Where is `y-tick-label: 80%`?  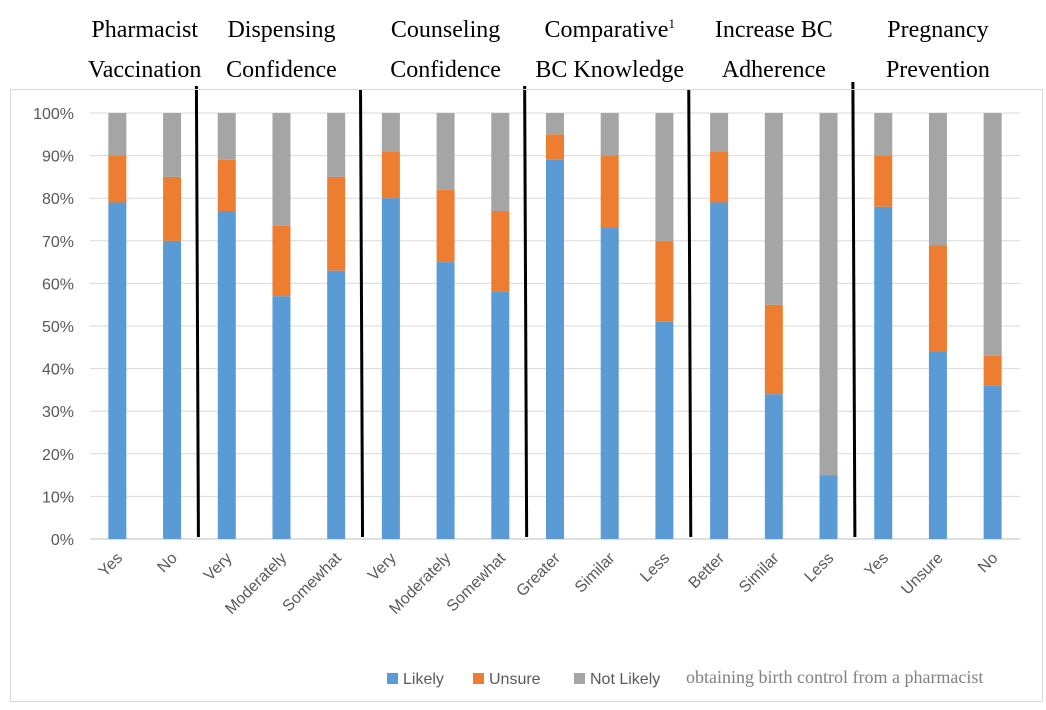
y-tick-label: 80% is located at coordinates (58, 199).